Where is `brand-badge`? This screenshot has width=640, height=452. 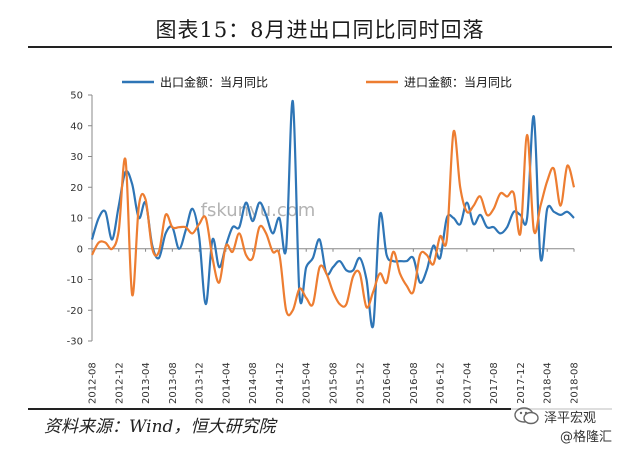
brand-badge is located at coordinates (573, 425).